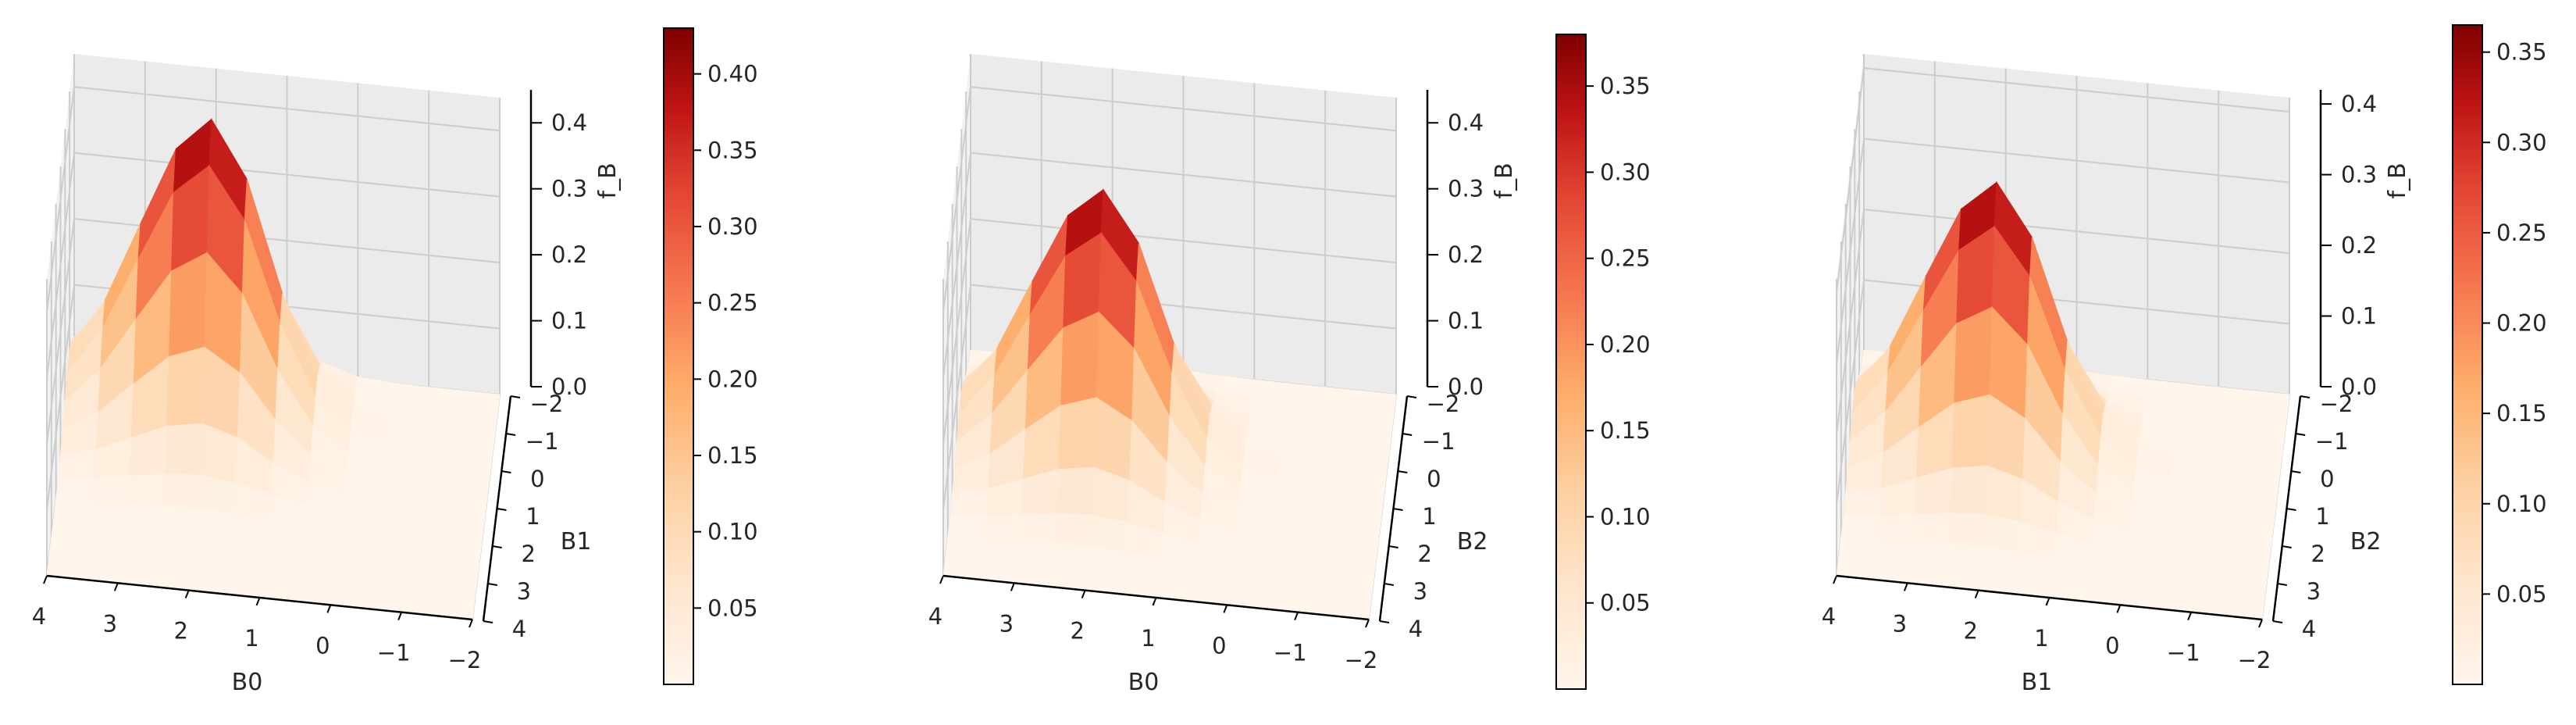 The height and width of the screenshot is (725, 2576). I want to click on colorbar-gradient, so click(678, 356).